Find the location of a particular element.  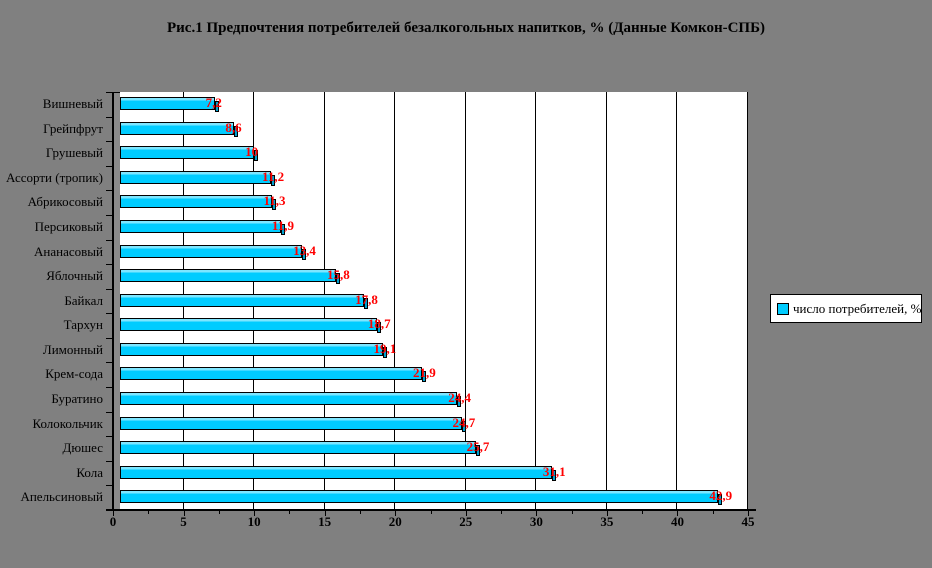

bar-value-label: 31,1 is located at coordinates (554, 471).